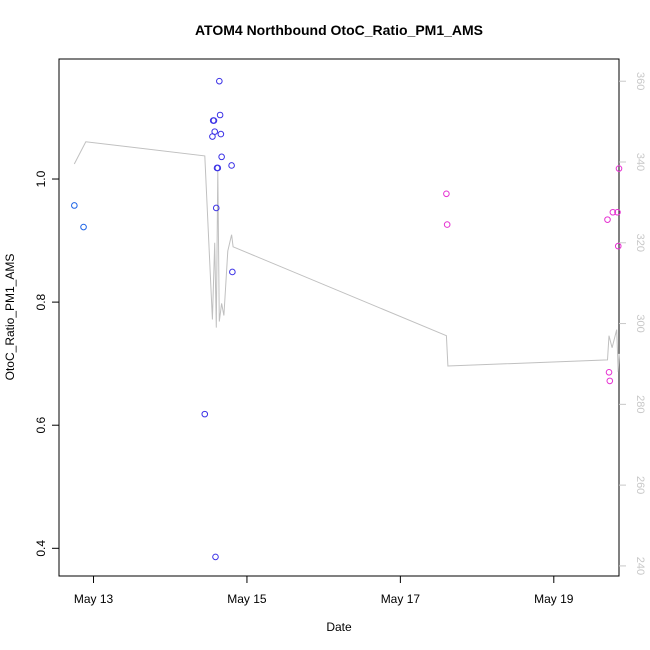 The image size is (650, 650). I want to click on y2-tick-label: 280, so click(640, 404).